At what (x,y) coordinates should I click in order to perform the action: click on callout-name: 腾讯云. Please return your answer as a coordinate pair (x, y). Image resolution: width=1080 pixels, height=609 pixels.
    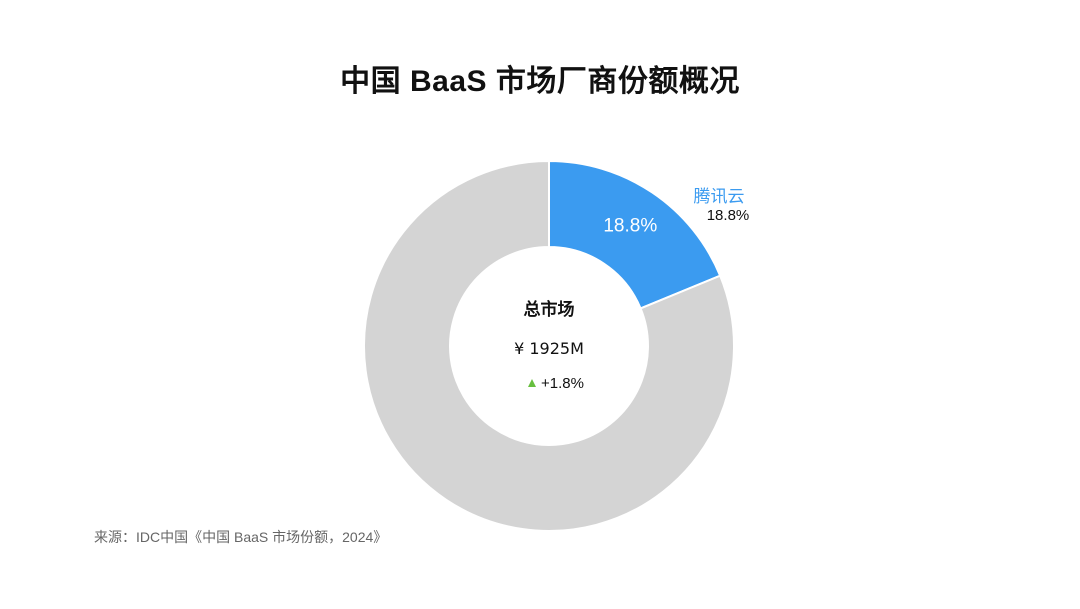
    Looking at the image, I should click on (719, 197).